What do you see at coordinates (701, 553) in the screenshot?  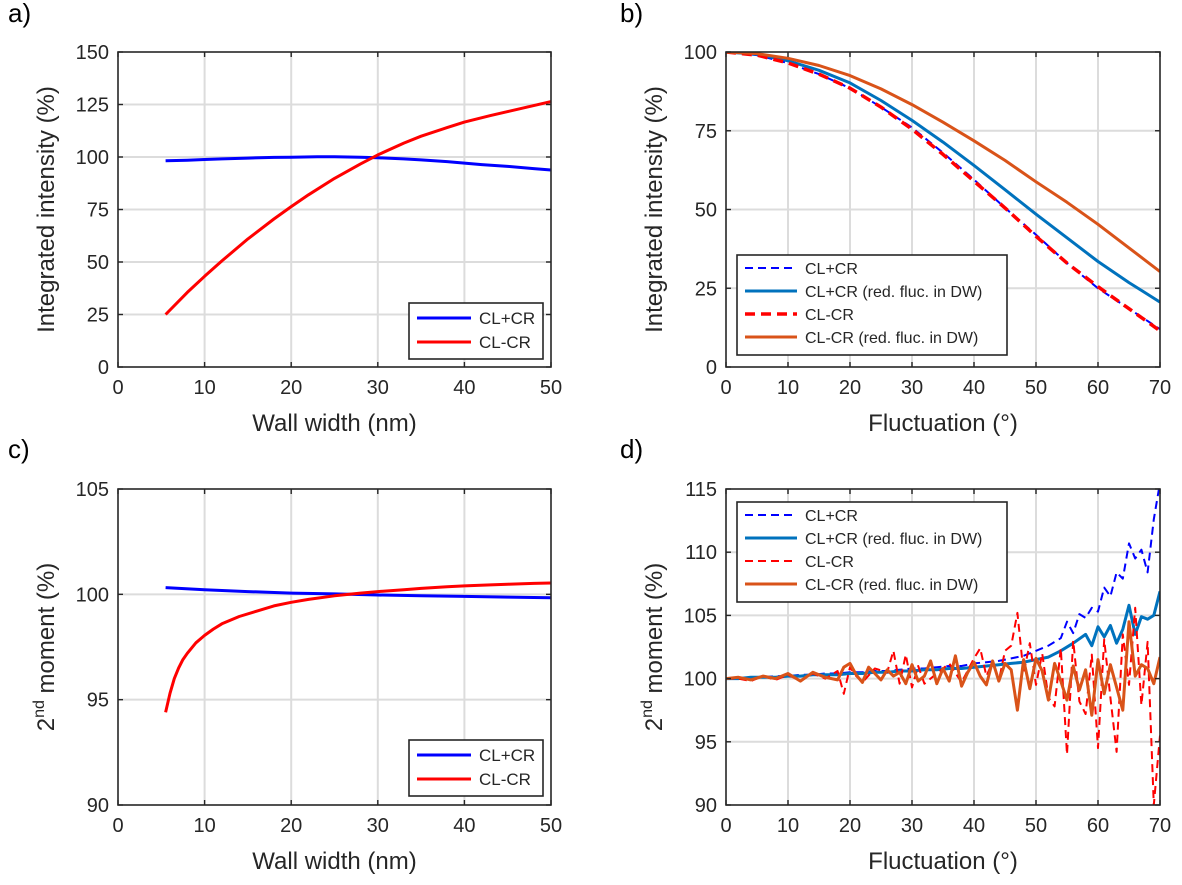 I see `y-tick-label: 110` at bounding box center [701, 553].